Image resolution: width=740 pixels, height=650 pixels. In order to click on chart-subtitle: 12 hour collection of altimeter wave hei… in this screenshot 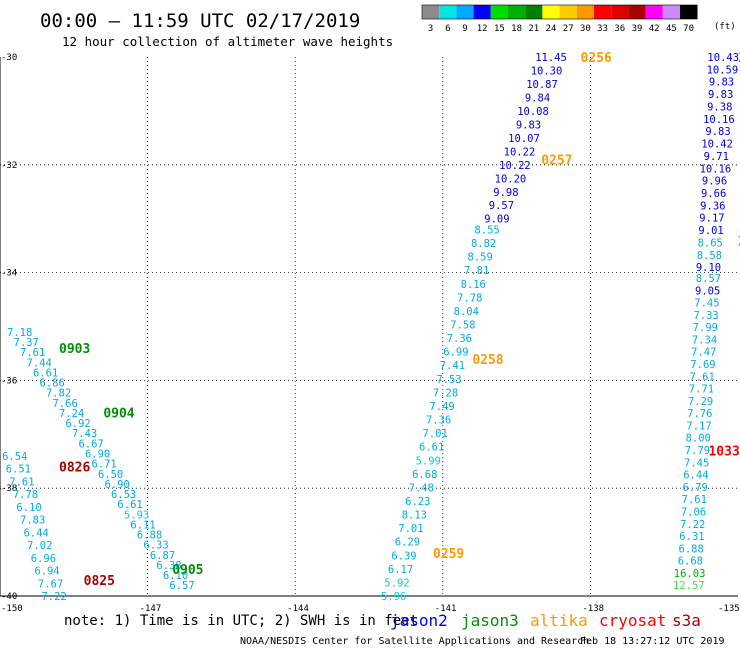, I will do `click(227, 41)`.